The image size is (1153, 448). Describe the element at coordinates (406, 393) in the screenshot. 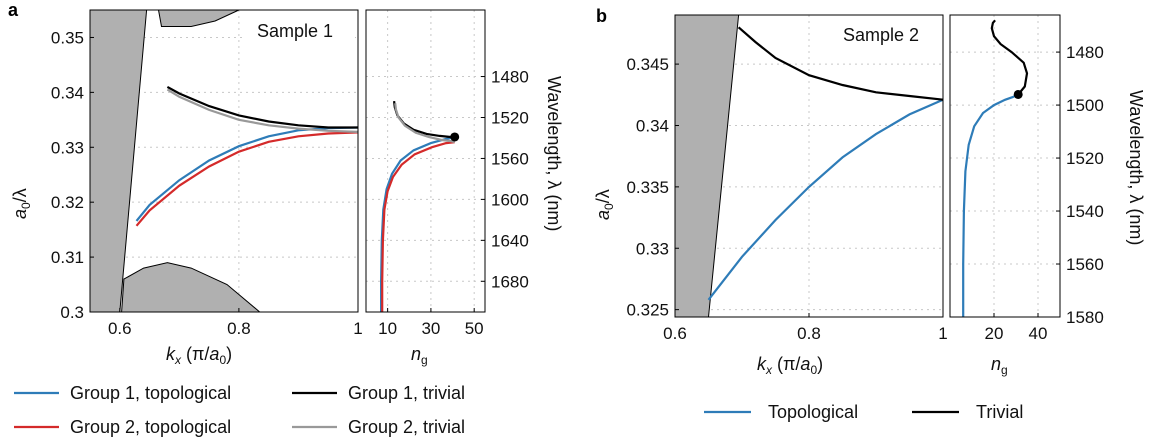

I see `legend-a-label-group-1-trivial: Group 1, trivial` at that location.